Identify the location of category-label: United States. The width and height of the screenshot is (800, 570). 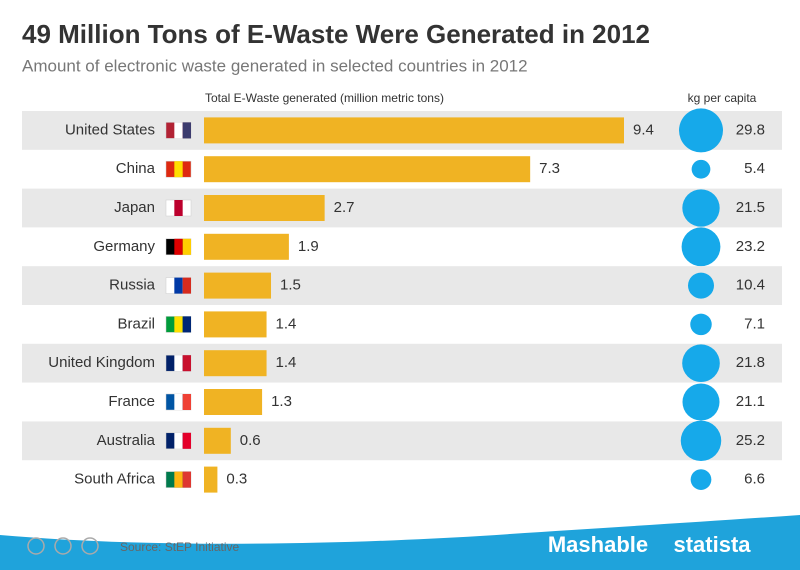
(110, 129).